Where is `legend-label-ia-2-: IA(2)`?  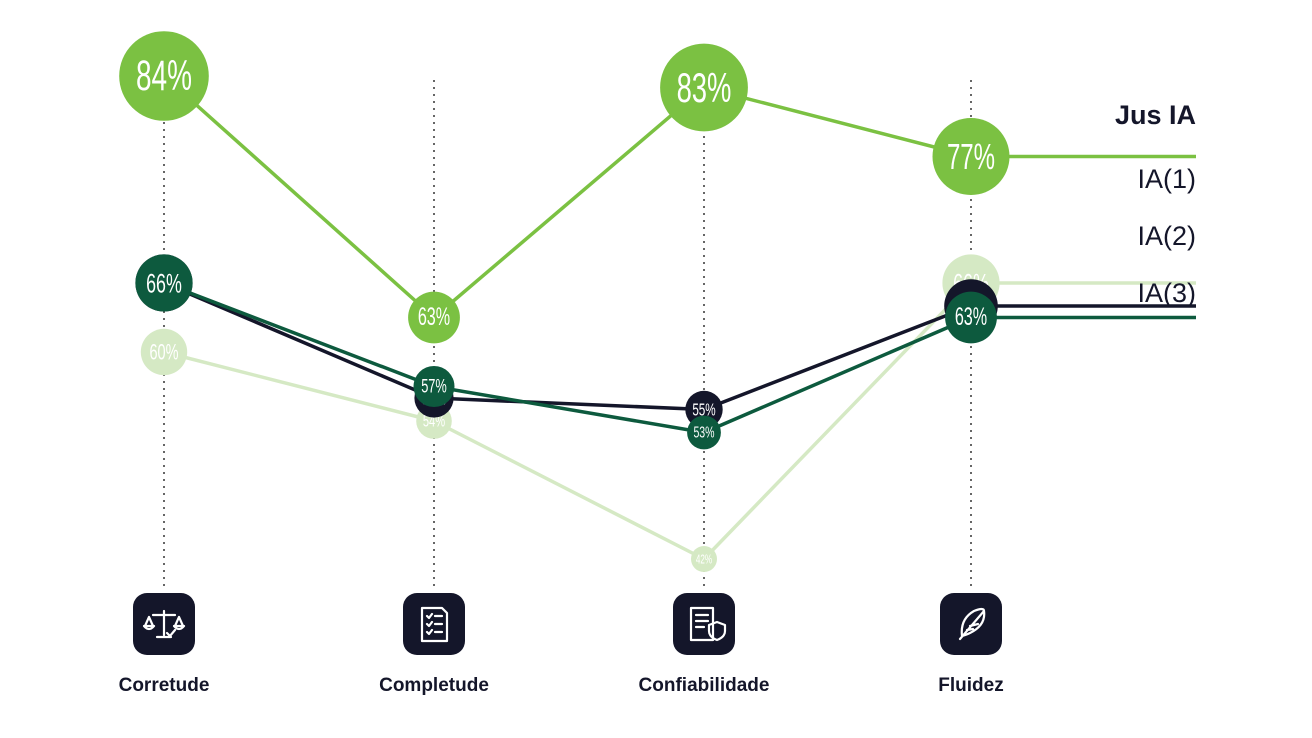 legend-label-ia-2-: IA(2) is located at coordinates (1166, 236).